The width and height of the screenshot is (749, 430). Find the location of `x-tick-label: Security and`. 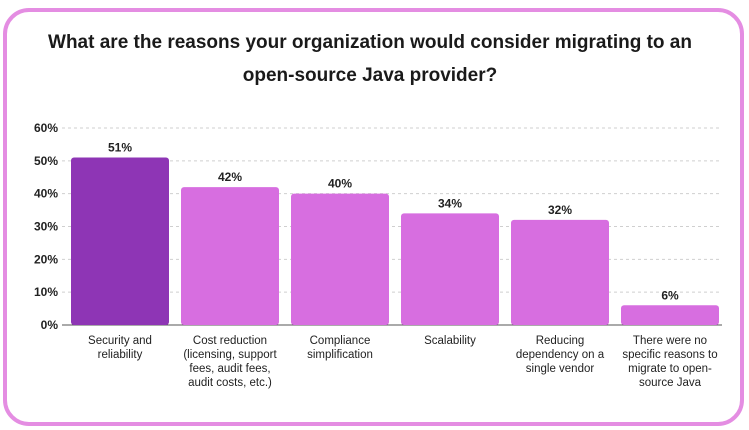

x-tick-label: Security and is located at coordinates (120, 341).